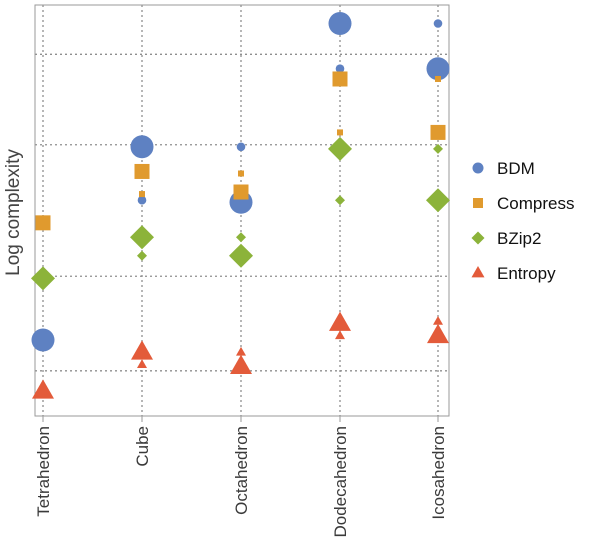 The height and width of the screenshot is (547, 593). I want to click on legend-item-entropy: Entropy, so click(513, 273).